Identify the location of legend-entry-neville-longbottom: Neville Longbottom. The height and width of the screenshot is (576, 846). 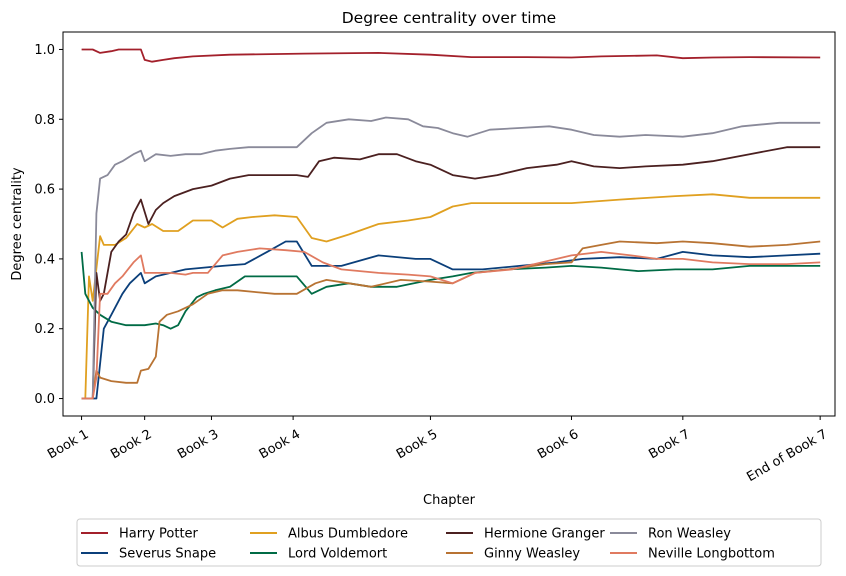
(692, 554).